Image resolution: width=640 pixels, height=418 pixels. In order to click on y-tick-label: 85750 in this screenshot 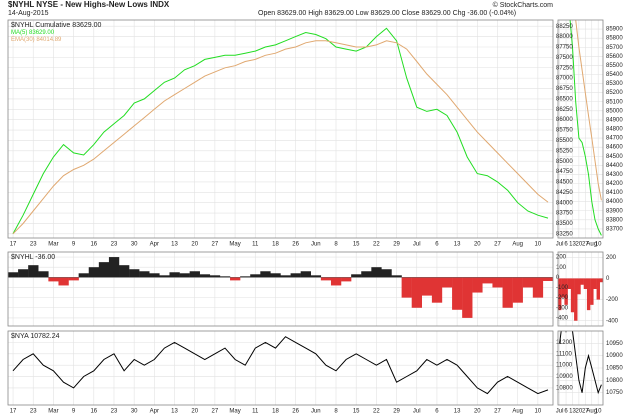, I will do `click(564, 131)`.